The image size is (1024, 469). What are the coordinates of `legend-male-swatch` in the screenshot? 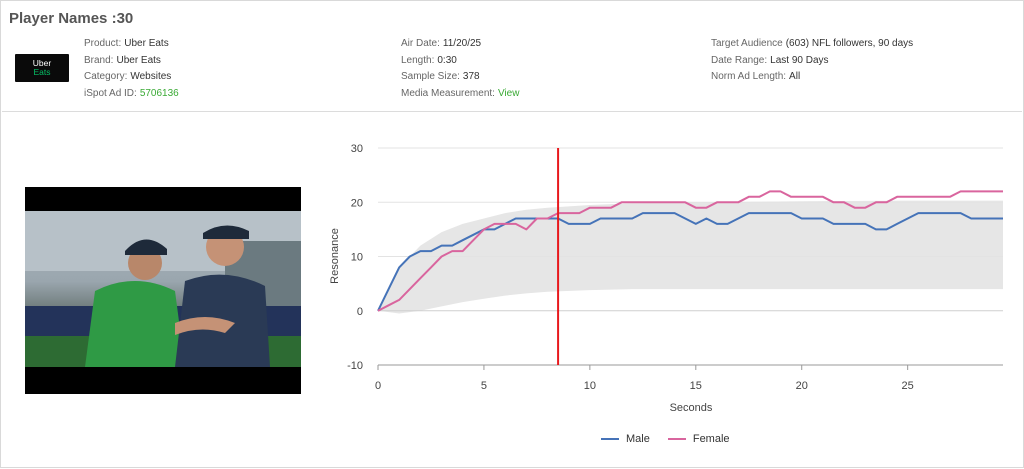 It's located at (610, 439).